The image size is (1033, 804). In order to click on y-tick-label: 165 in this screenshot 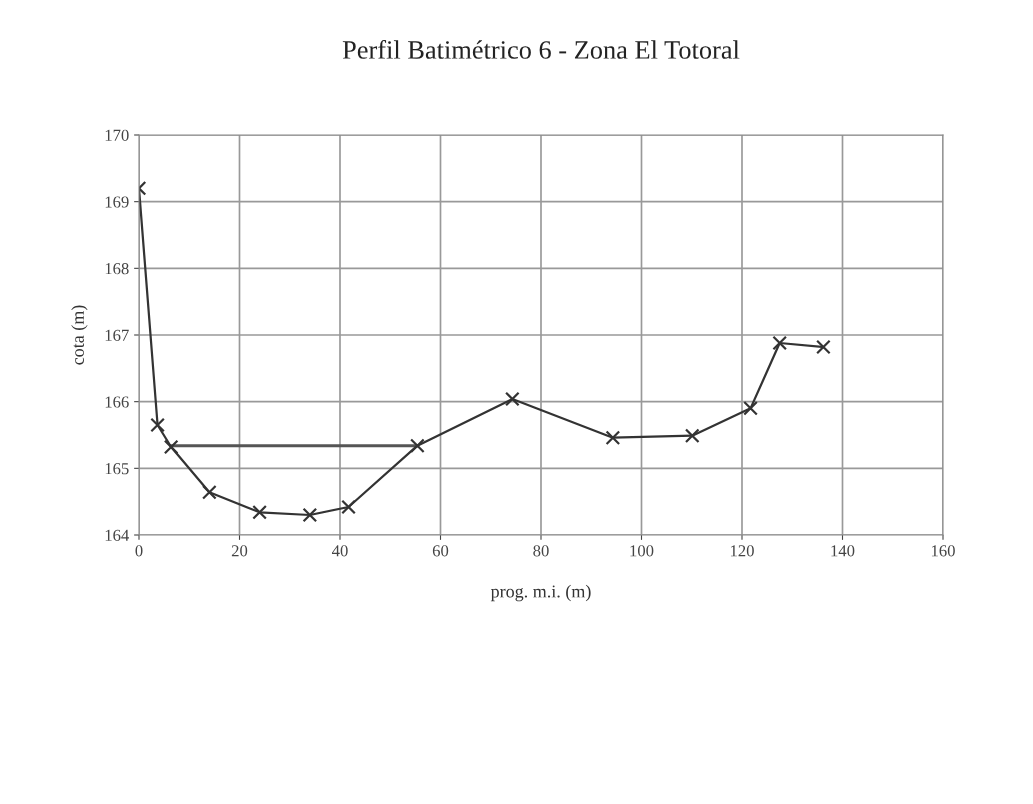, I will do `click(117, 469)`.